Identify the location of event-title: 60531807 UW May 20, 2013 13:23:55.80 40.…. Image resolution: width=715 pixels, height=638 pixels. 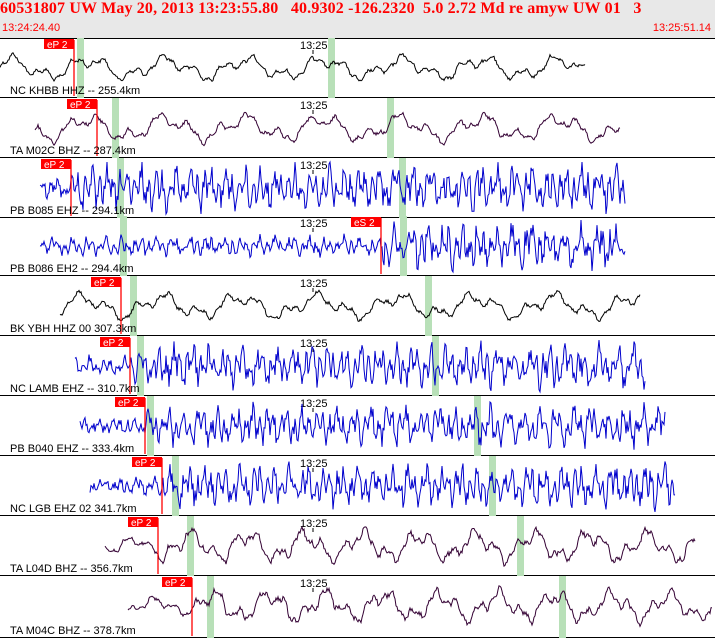
(321, 8).